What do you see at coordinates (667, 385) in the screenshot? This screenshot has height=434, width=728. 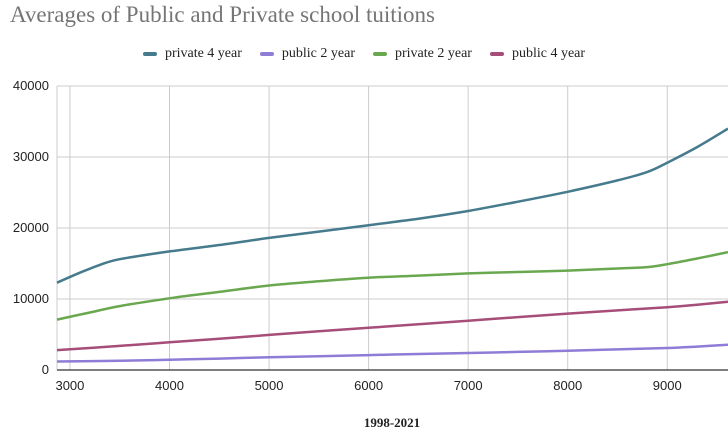 I see `x-tick-label: 9000` at bounding box center [667, 385].